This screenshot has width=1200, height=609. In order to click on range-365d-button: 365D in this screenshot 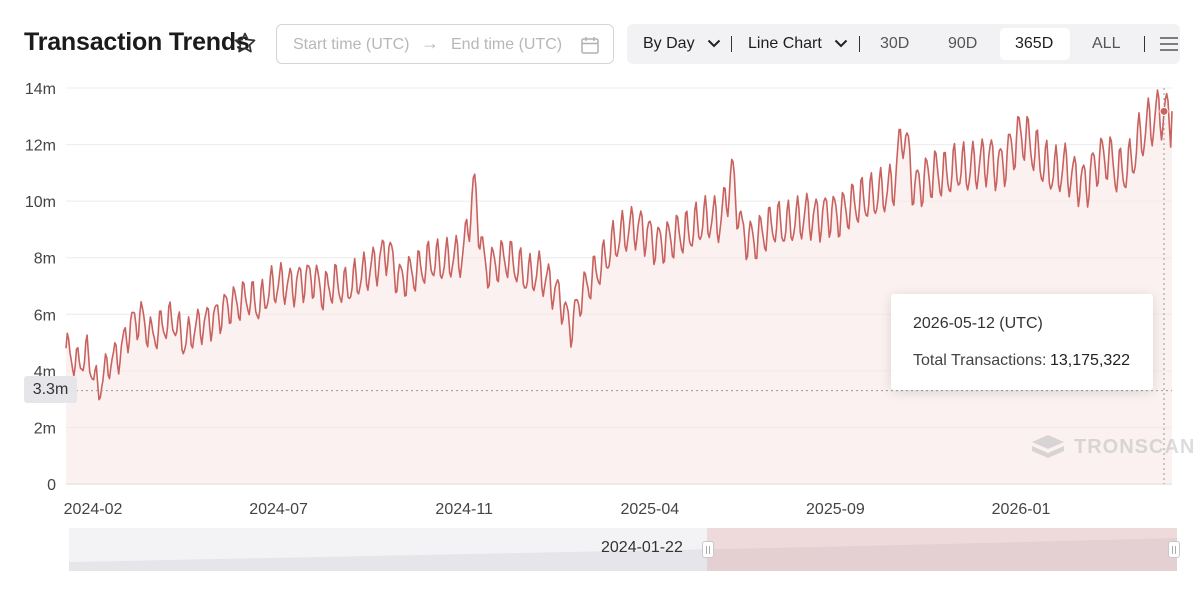, I will do `click(1034, 43)`.